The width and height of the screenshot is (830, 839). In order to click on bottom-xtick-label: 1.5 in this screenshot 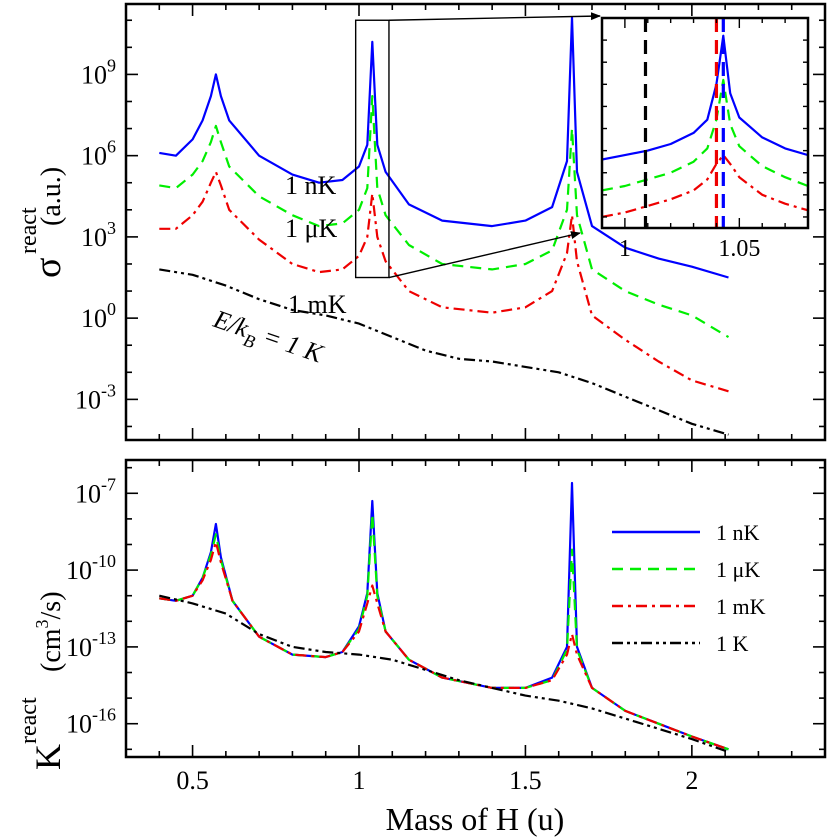, I will do `click(525, 780)`.